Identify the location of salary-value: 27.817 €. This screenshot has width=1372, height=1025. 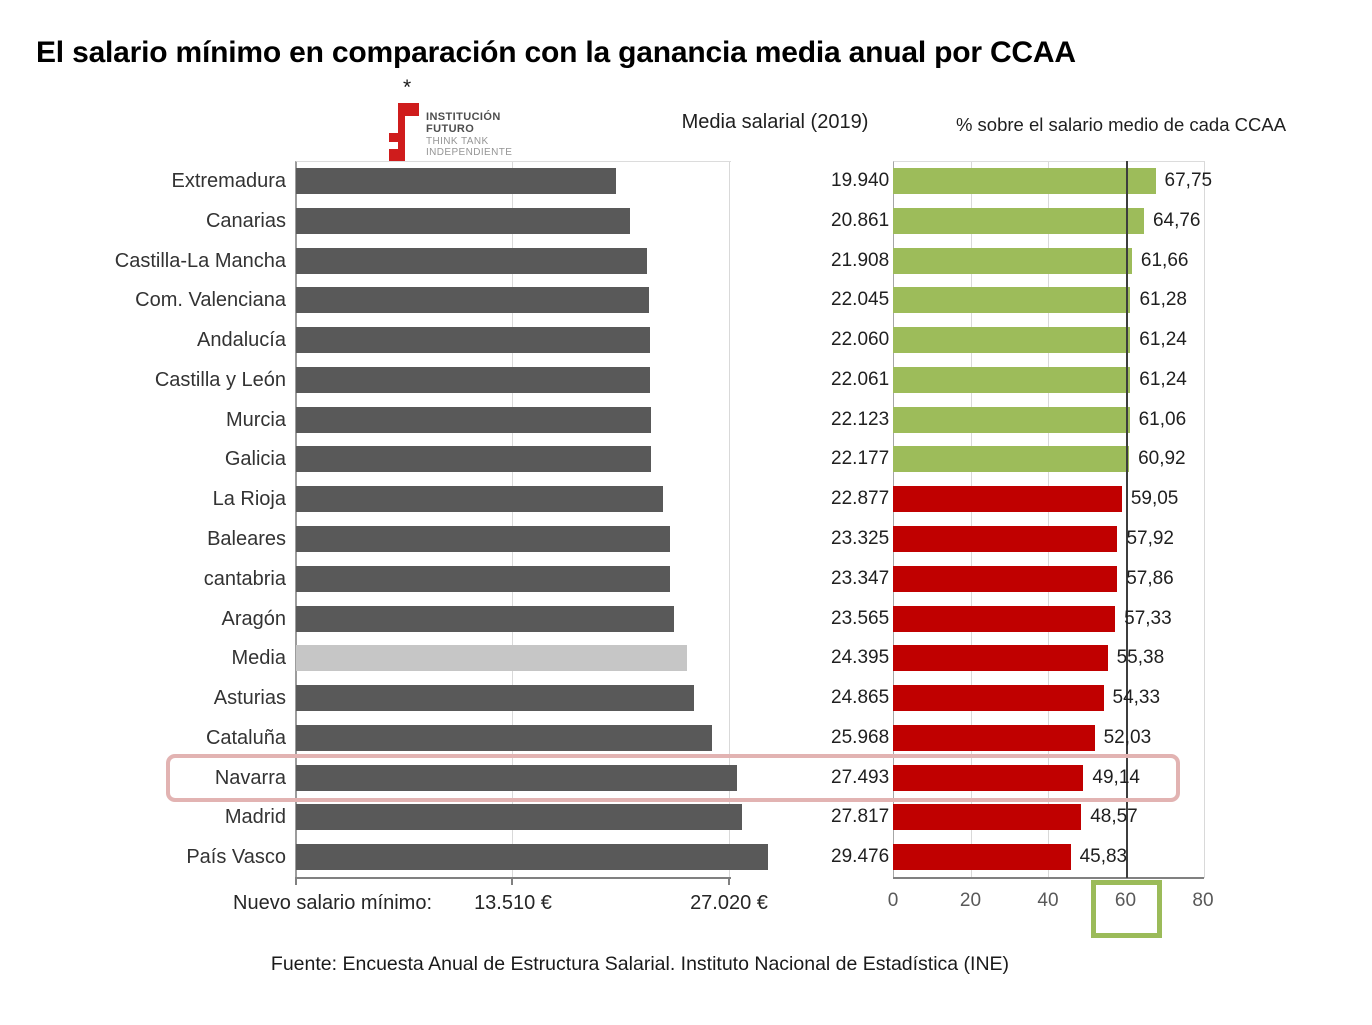
(868, 817).